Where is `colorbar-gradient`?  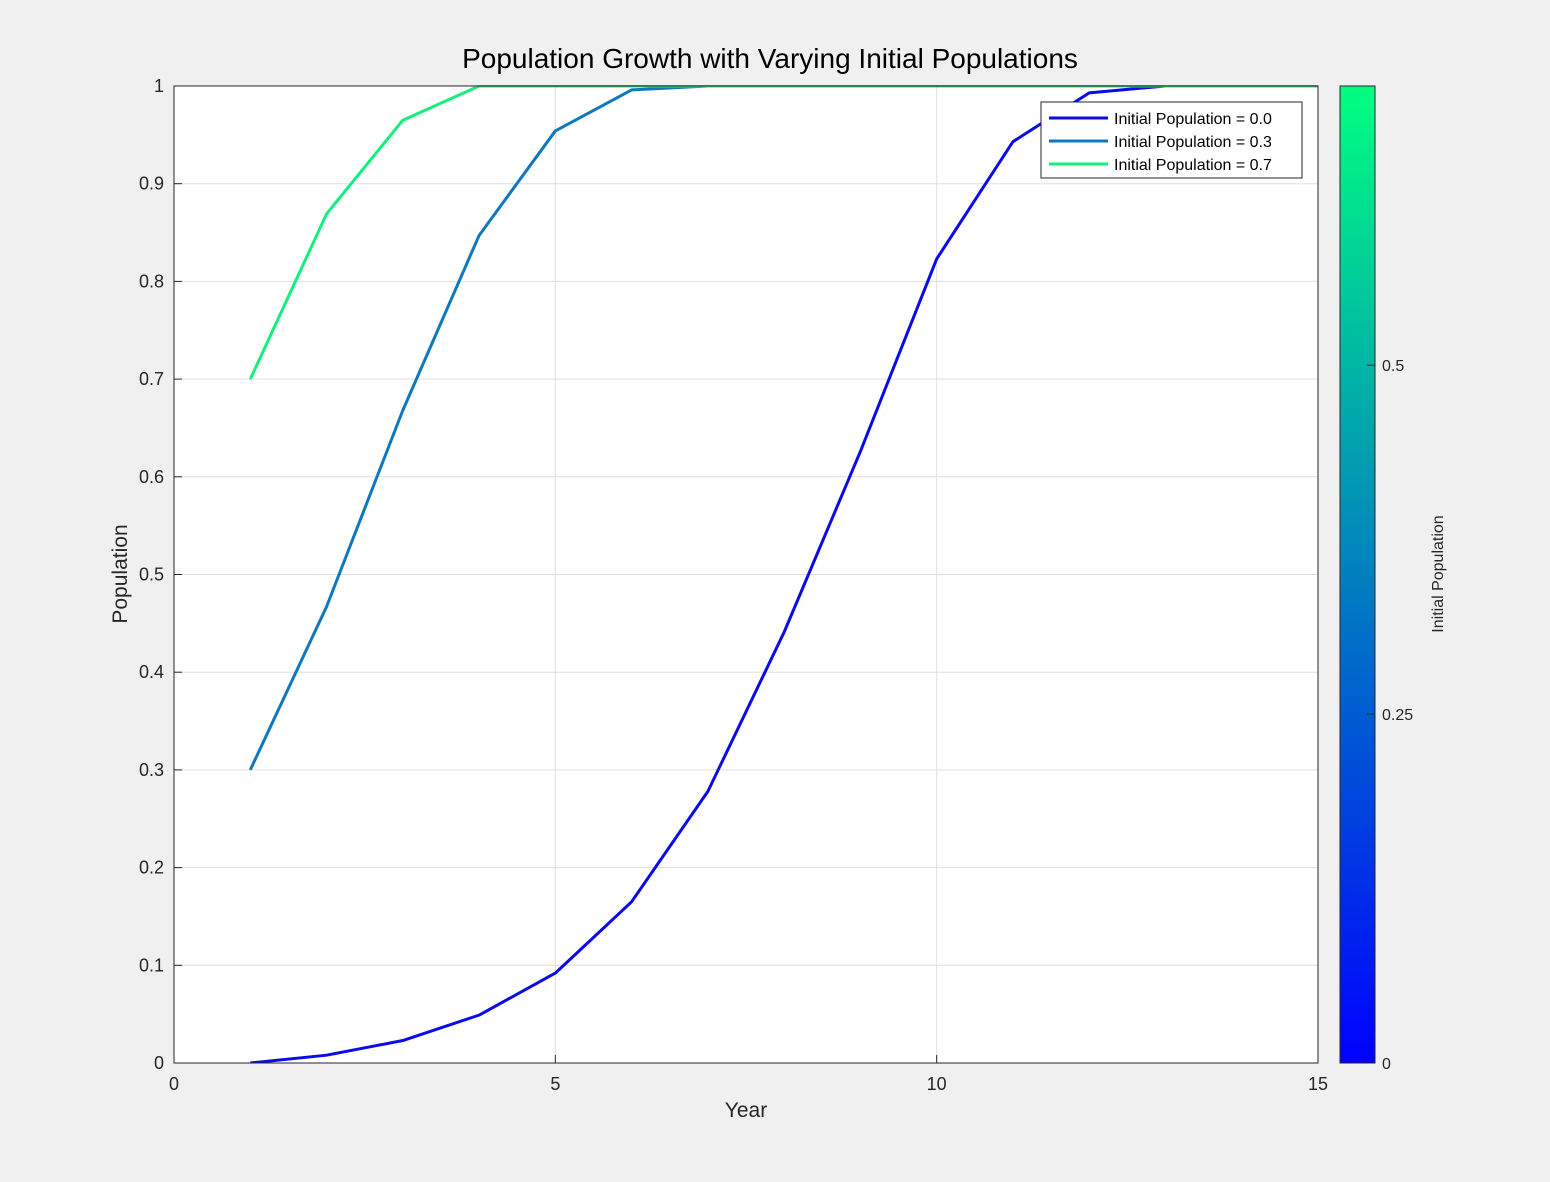
colorbar-gradient is located at coordinates (1357, 574).